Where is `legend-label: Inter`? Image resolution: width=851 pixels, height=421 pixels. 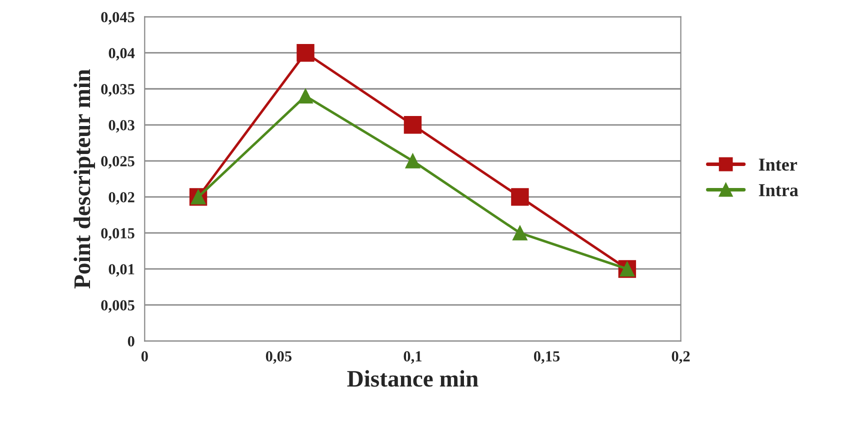
legend-label: Inter is located at coordinates (778, 164).